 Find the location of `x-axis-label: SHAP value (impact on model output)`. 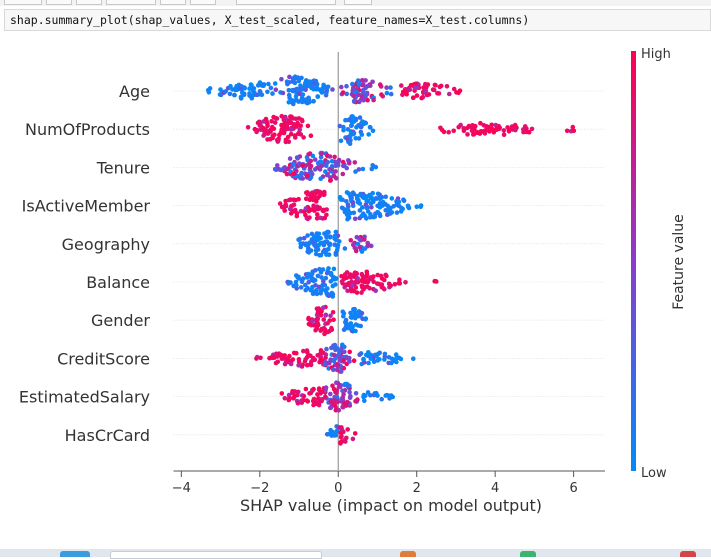

x-axis-label: SHAP value (impact on model output) is located at coordinates (391, 505).